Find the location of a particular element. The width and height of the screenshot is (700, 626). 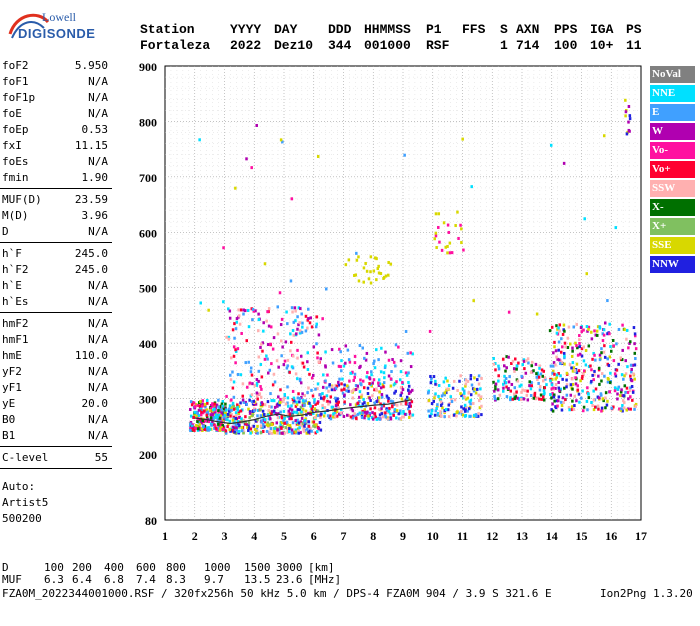

muf-value: 13.5 is located at coordinates (257, 579).